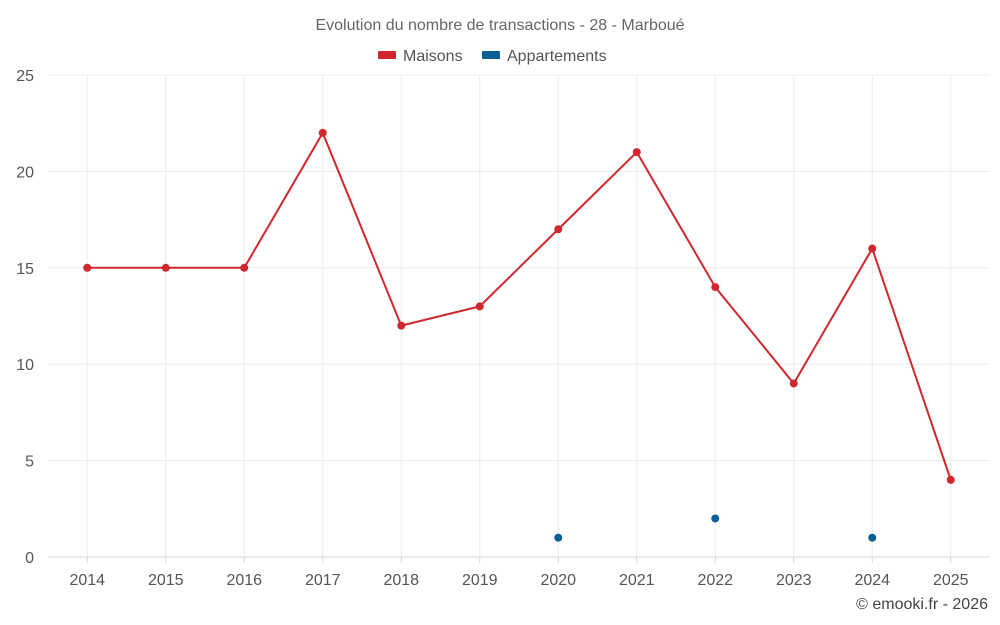  What do you see at coordinates (29, 462) in the screenshot?
I see `y-tick-label: 5` at bounding box center [29, 462].